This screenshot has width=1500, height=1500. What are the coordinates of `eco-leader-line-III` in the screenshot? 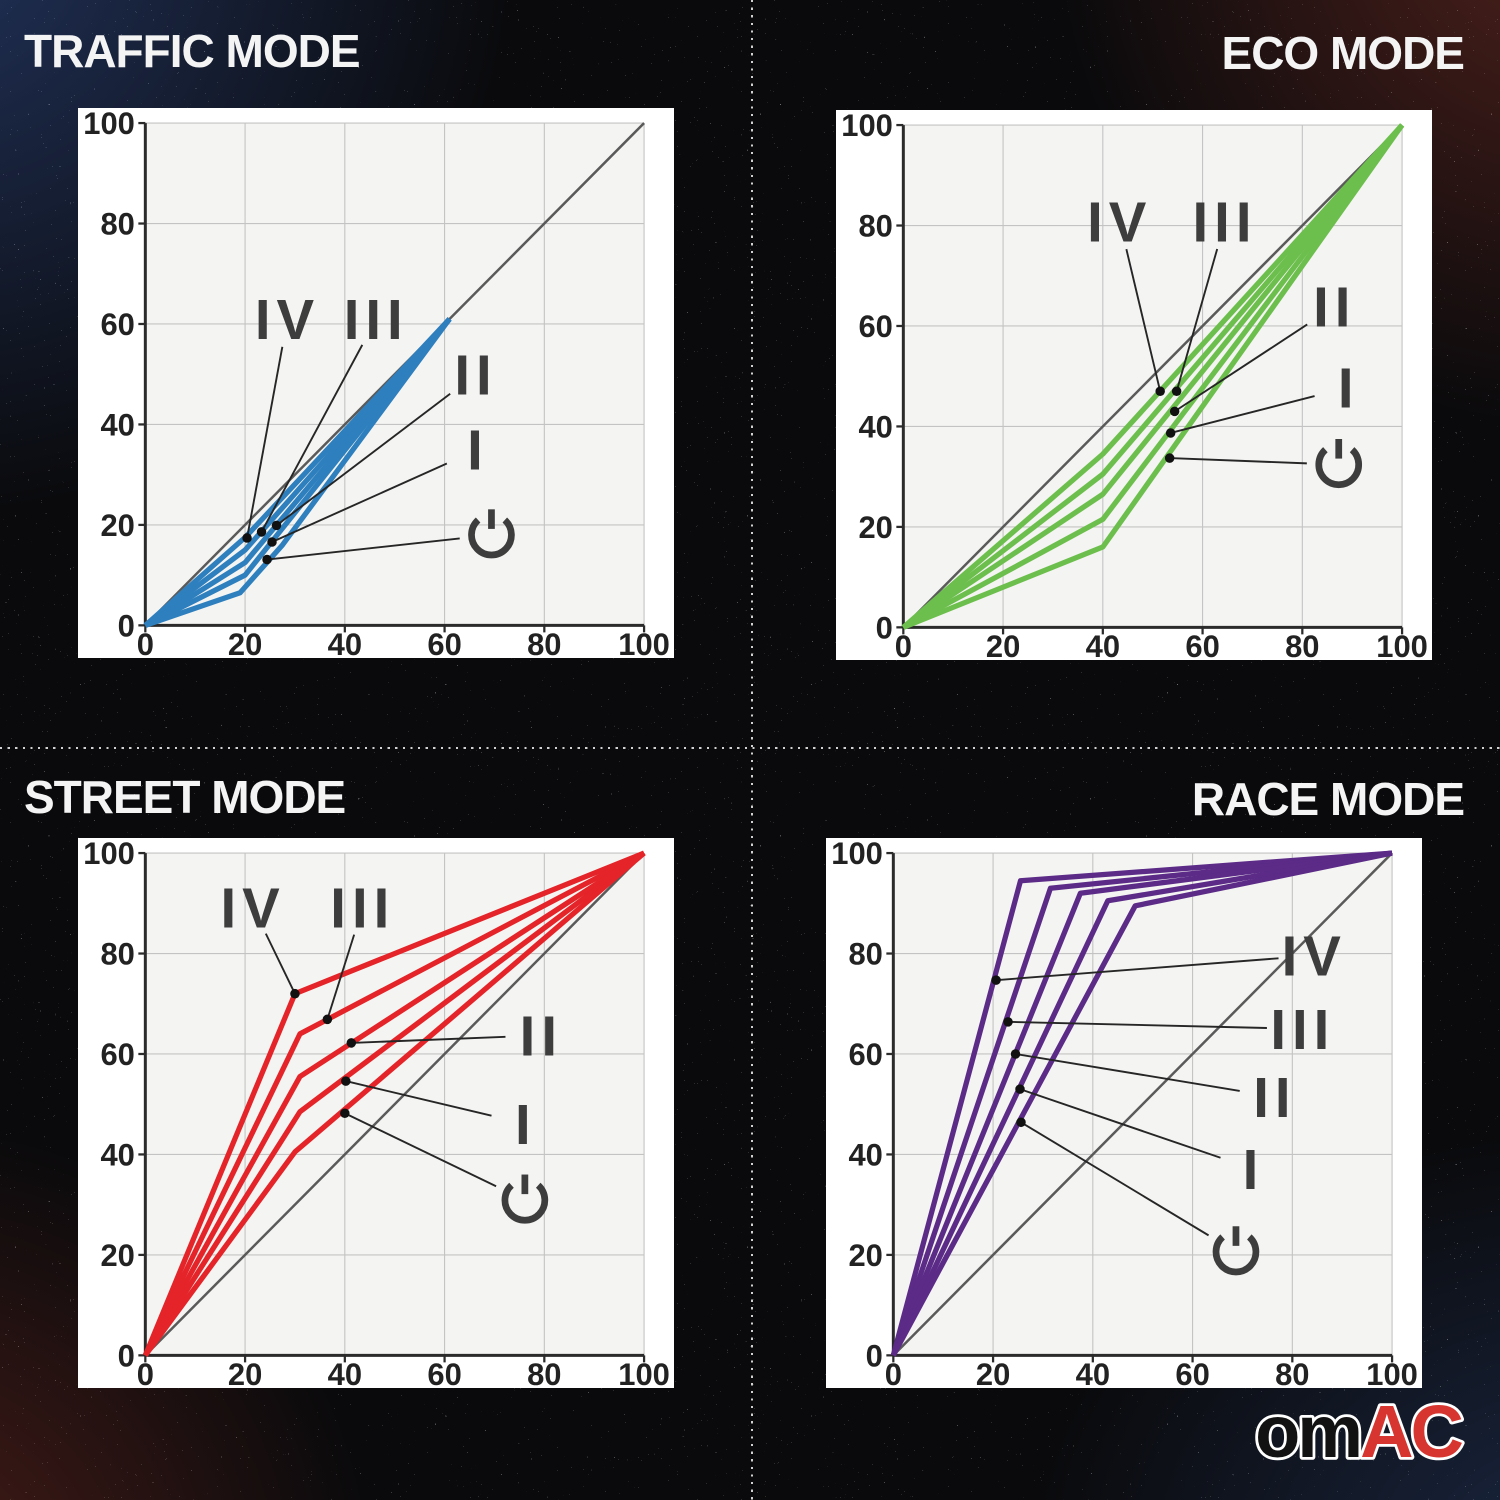 It's located at (1197, 320).